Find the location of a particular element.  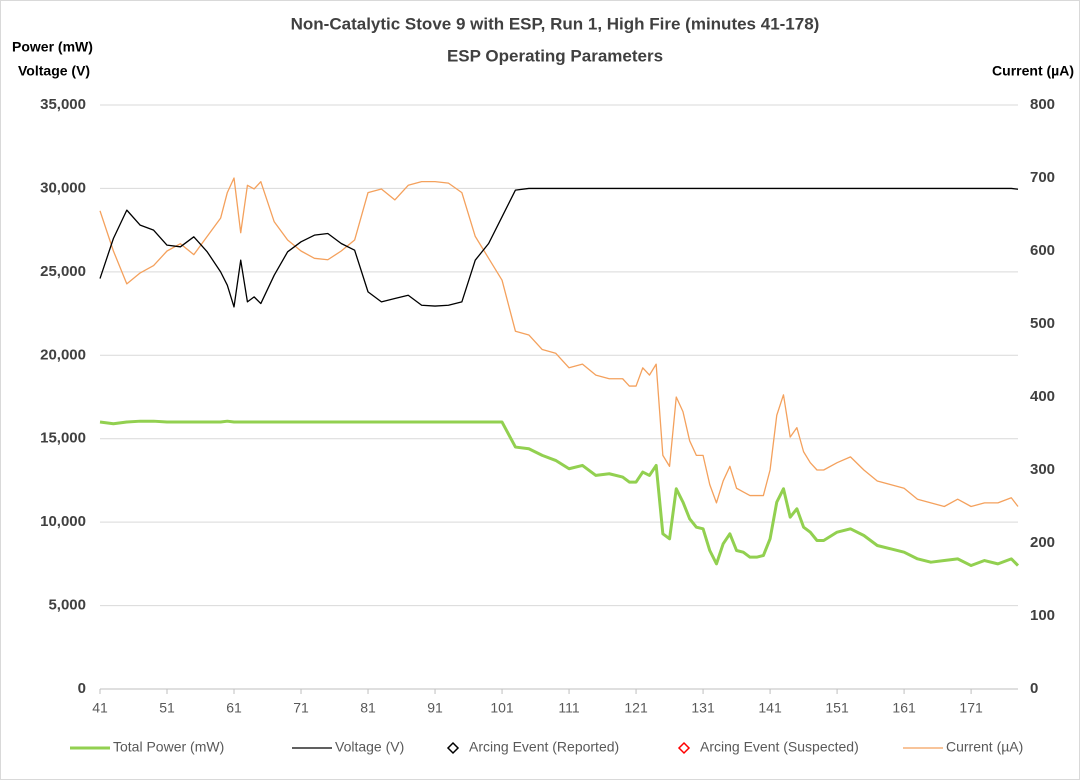

x-tick-label: 71 is located at coordinates (301, 708).